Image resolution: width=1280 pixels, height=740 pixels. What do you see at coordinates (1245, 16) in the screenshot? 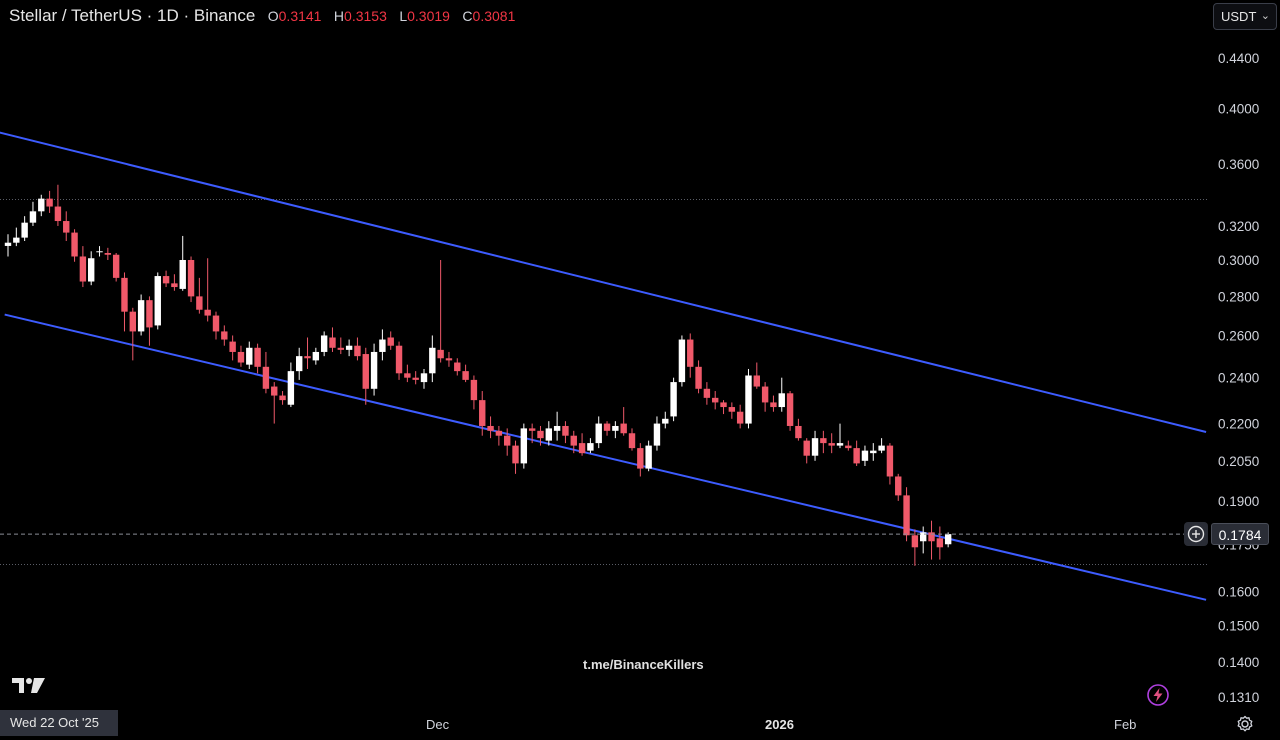
I see `currency-select: USDT ⌄` at bounding box center [1245, 16].